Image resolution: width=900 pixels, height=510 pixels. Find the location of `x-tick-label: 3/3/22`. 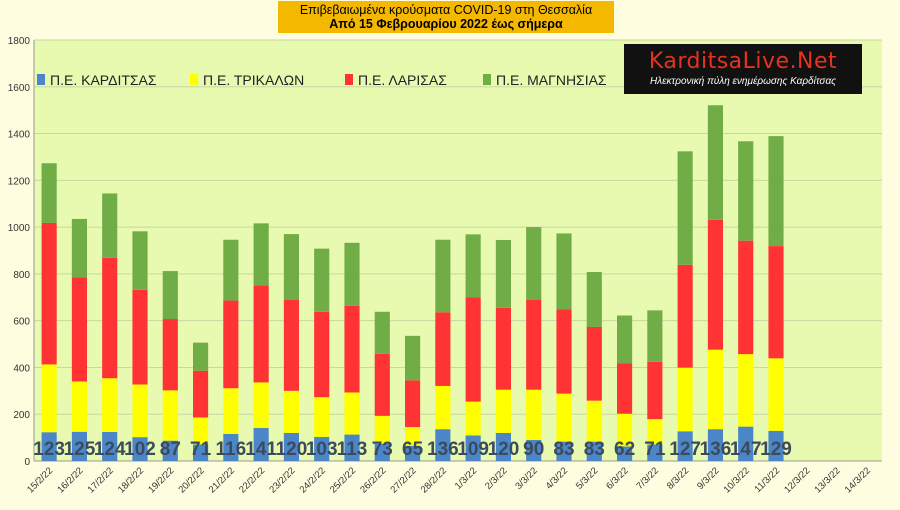

x-tick-label: 3/3/22 is located at coordinates (526, 478).